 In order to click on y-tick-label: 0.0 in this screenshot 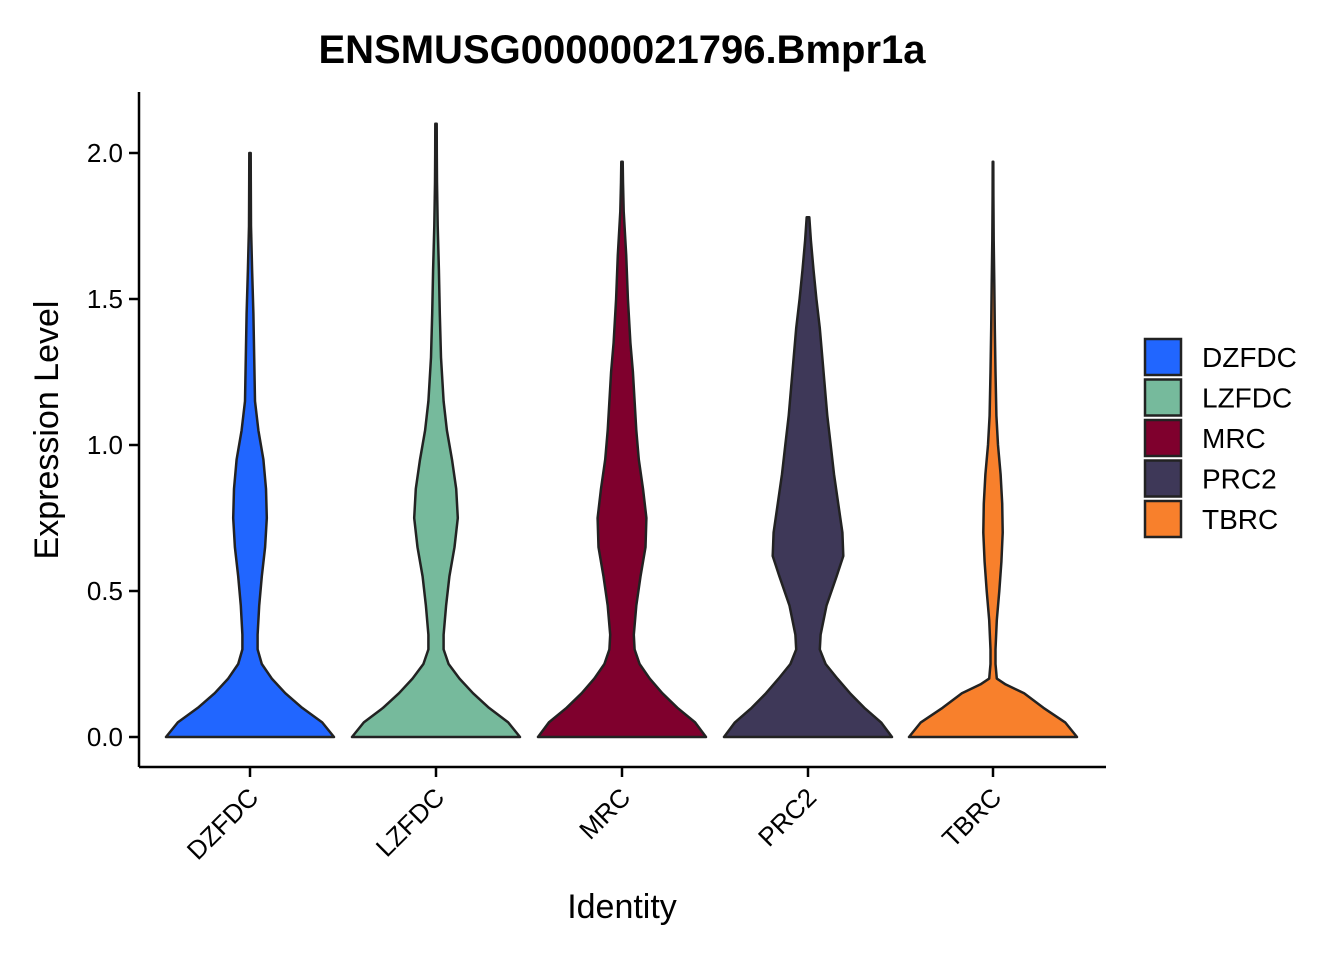, I will do `click(105, 737)`.